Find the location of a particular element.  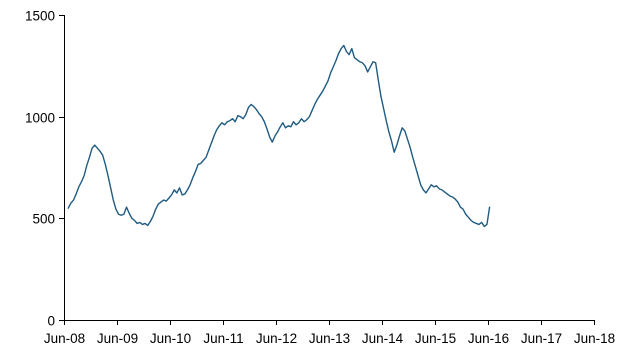

x-tick-label: Jun-11 is located at coordinates (223, 338).